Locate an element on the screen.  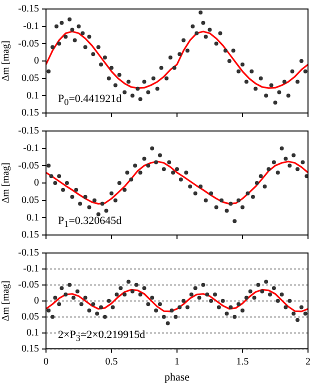
x-tick-label: 0 is located at coordinates (46, 362).